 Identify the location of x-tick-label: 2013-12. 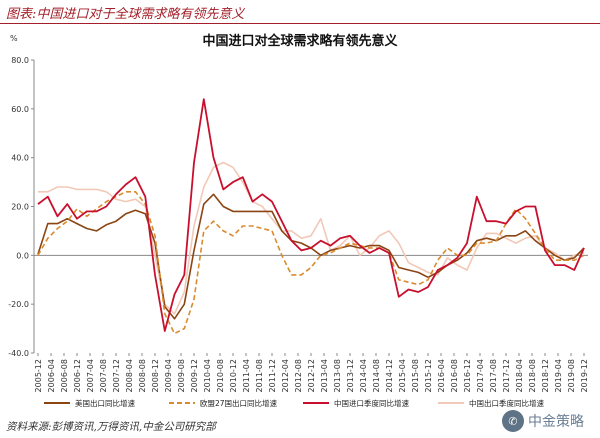
(350, 375).